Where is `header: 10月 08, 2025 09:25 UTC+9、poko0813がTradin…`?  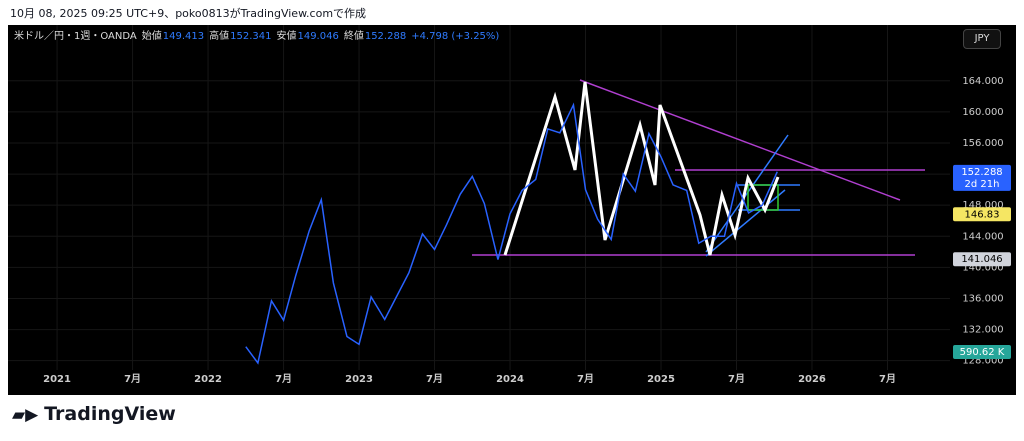
header: 10月 08, 2025 09:25 UTC+9、poko0813がTradin… is located at coordinates (188, 13).